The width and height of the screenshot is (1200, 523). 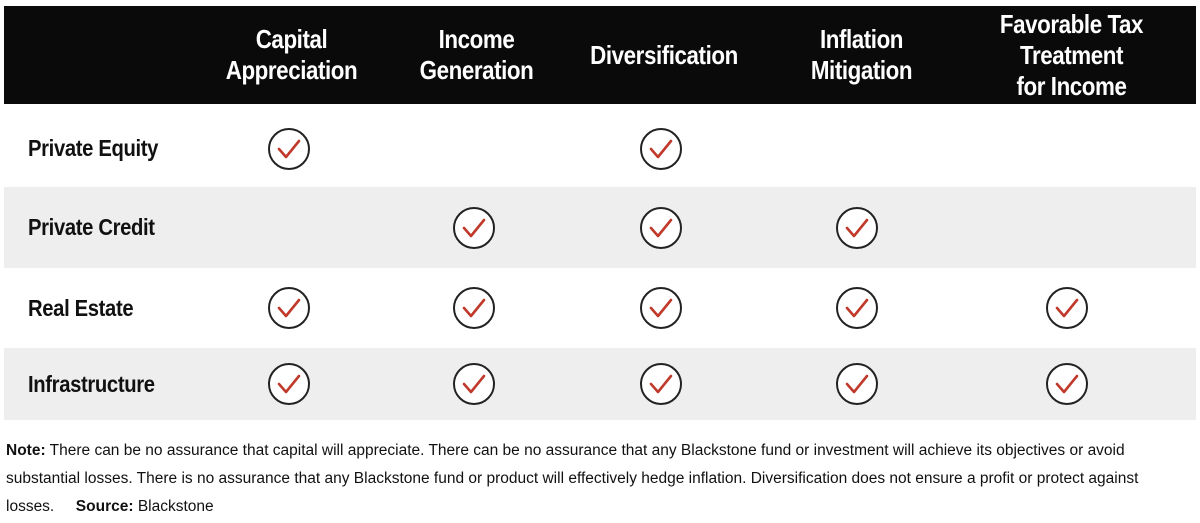 I want to click on note-label: Note:, so click(x=26, y=450).